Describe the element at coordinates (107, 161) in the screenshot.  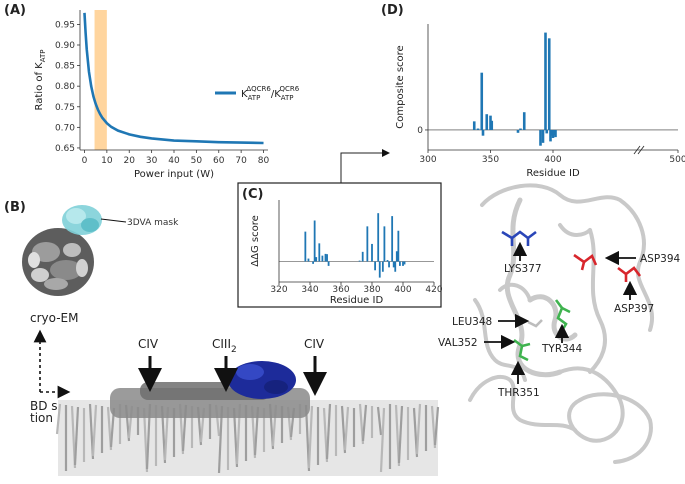
I see `x-tick-label-a: 10` at that location.